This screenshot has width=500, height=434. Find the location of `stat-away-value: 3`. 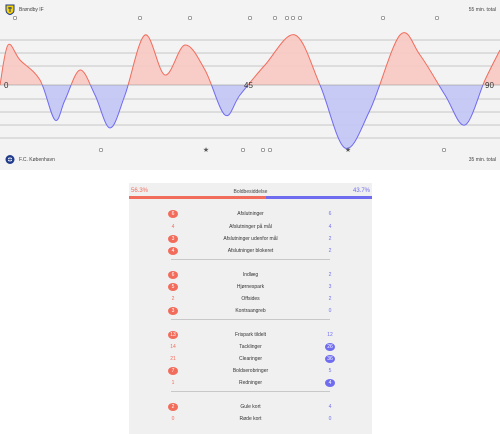

stat-away-value: 3 is located at coordinates (330, 287).